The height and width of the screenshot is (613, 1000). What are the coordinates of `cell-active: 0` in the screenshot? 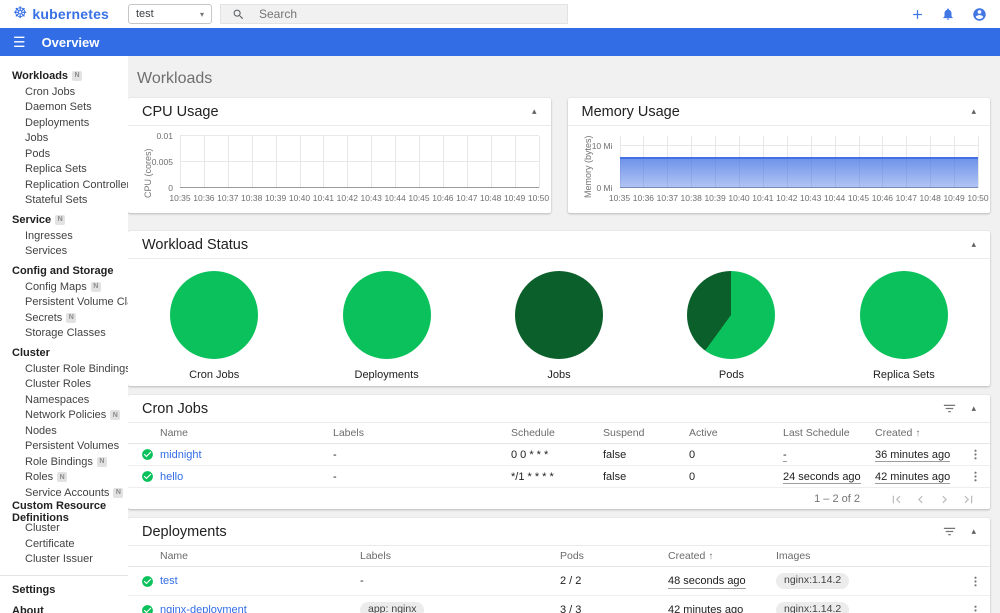 It's located at (692, 476).